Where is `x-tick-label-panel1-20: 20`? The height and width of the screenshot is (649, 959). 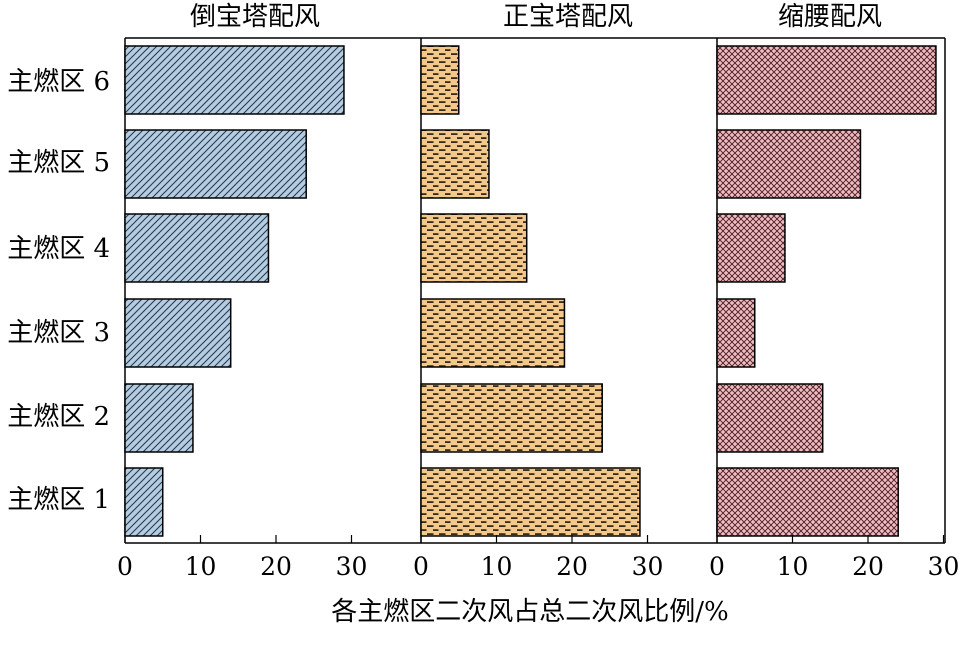 x-tick-label-panel1-20: 20 is located at coordinates (276, 566).